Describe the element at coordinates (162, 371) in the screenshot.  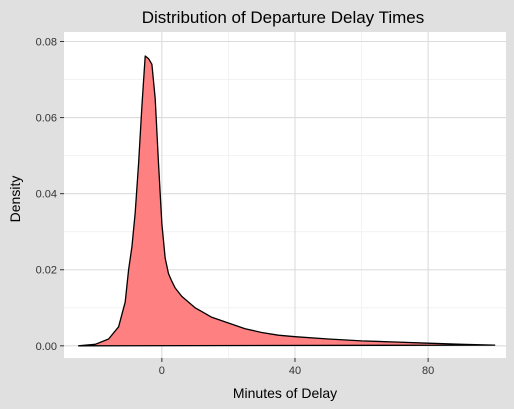
I see `x-tick-label: 0` at that location.